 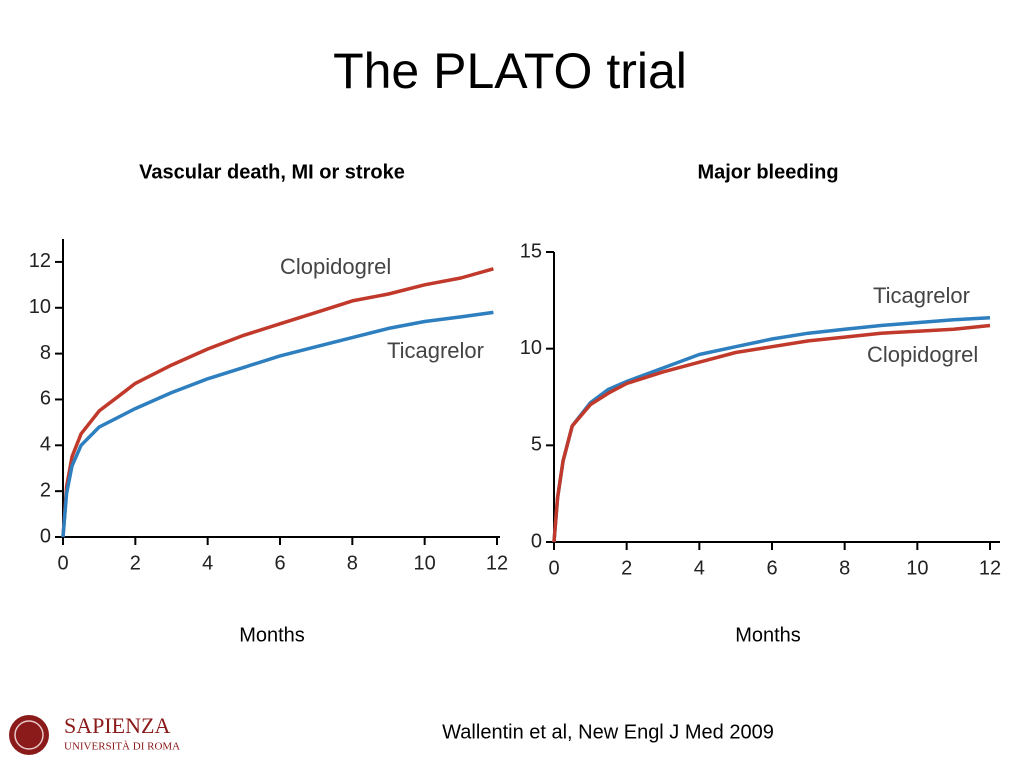 What do you see at coordinates (531, 251) in the screenshot?
I see `y-tick-label: 15` at bounding box center [531, 251].